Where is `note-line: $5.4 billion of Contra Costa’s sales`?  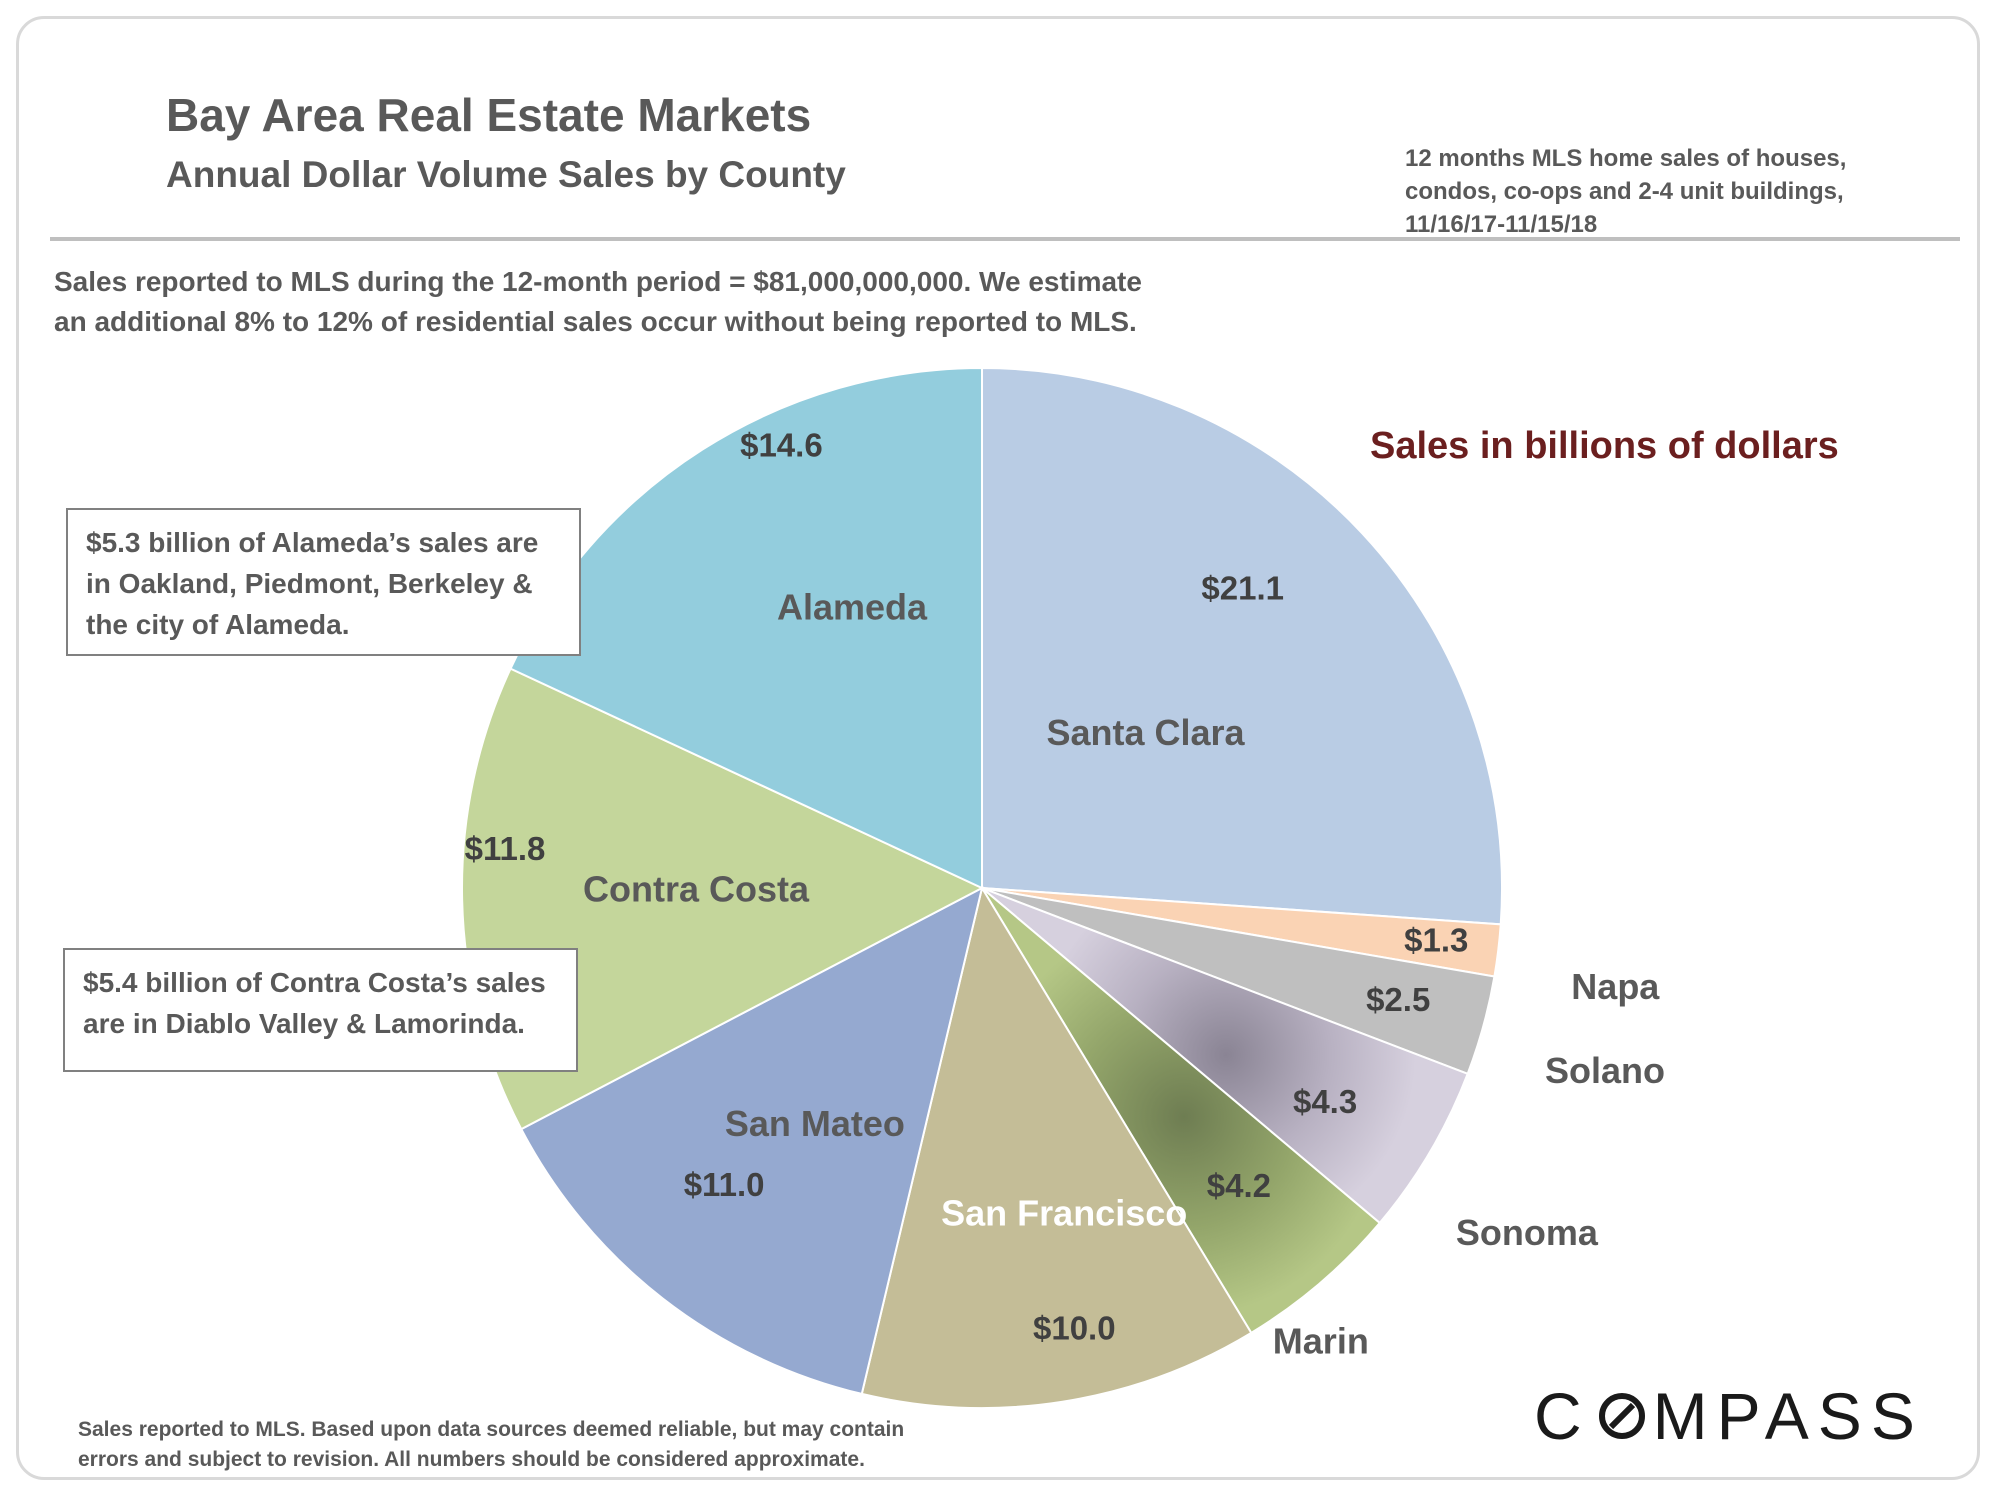
note-line: $5.4 billion of Contra Costa’s sales is located at coordinates (314, 982).